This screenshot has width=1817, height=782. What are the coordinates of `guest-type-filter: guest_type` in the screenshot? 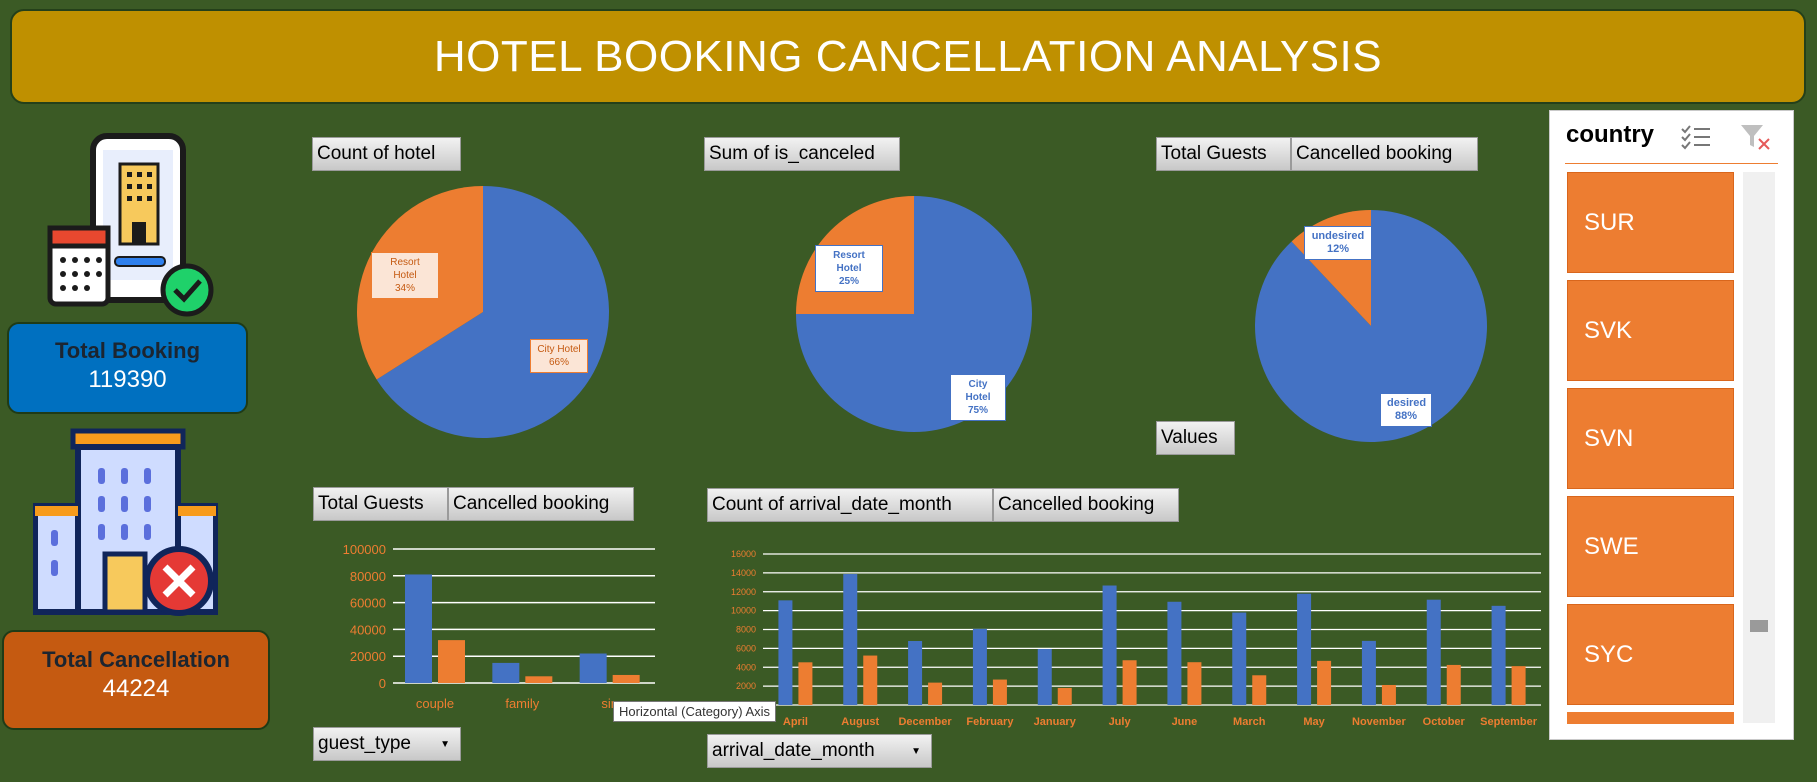 It's located at (387, 744).